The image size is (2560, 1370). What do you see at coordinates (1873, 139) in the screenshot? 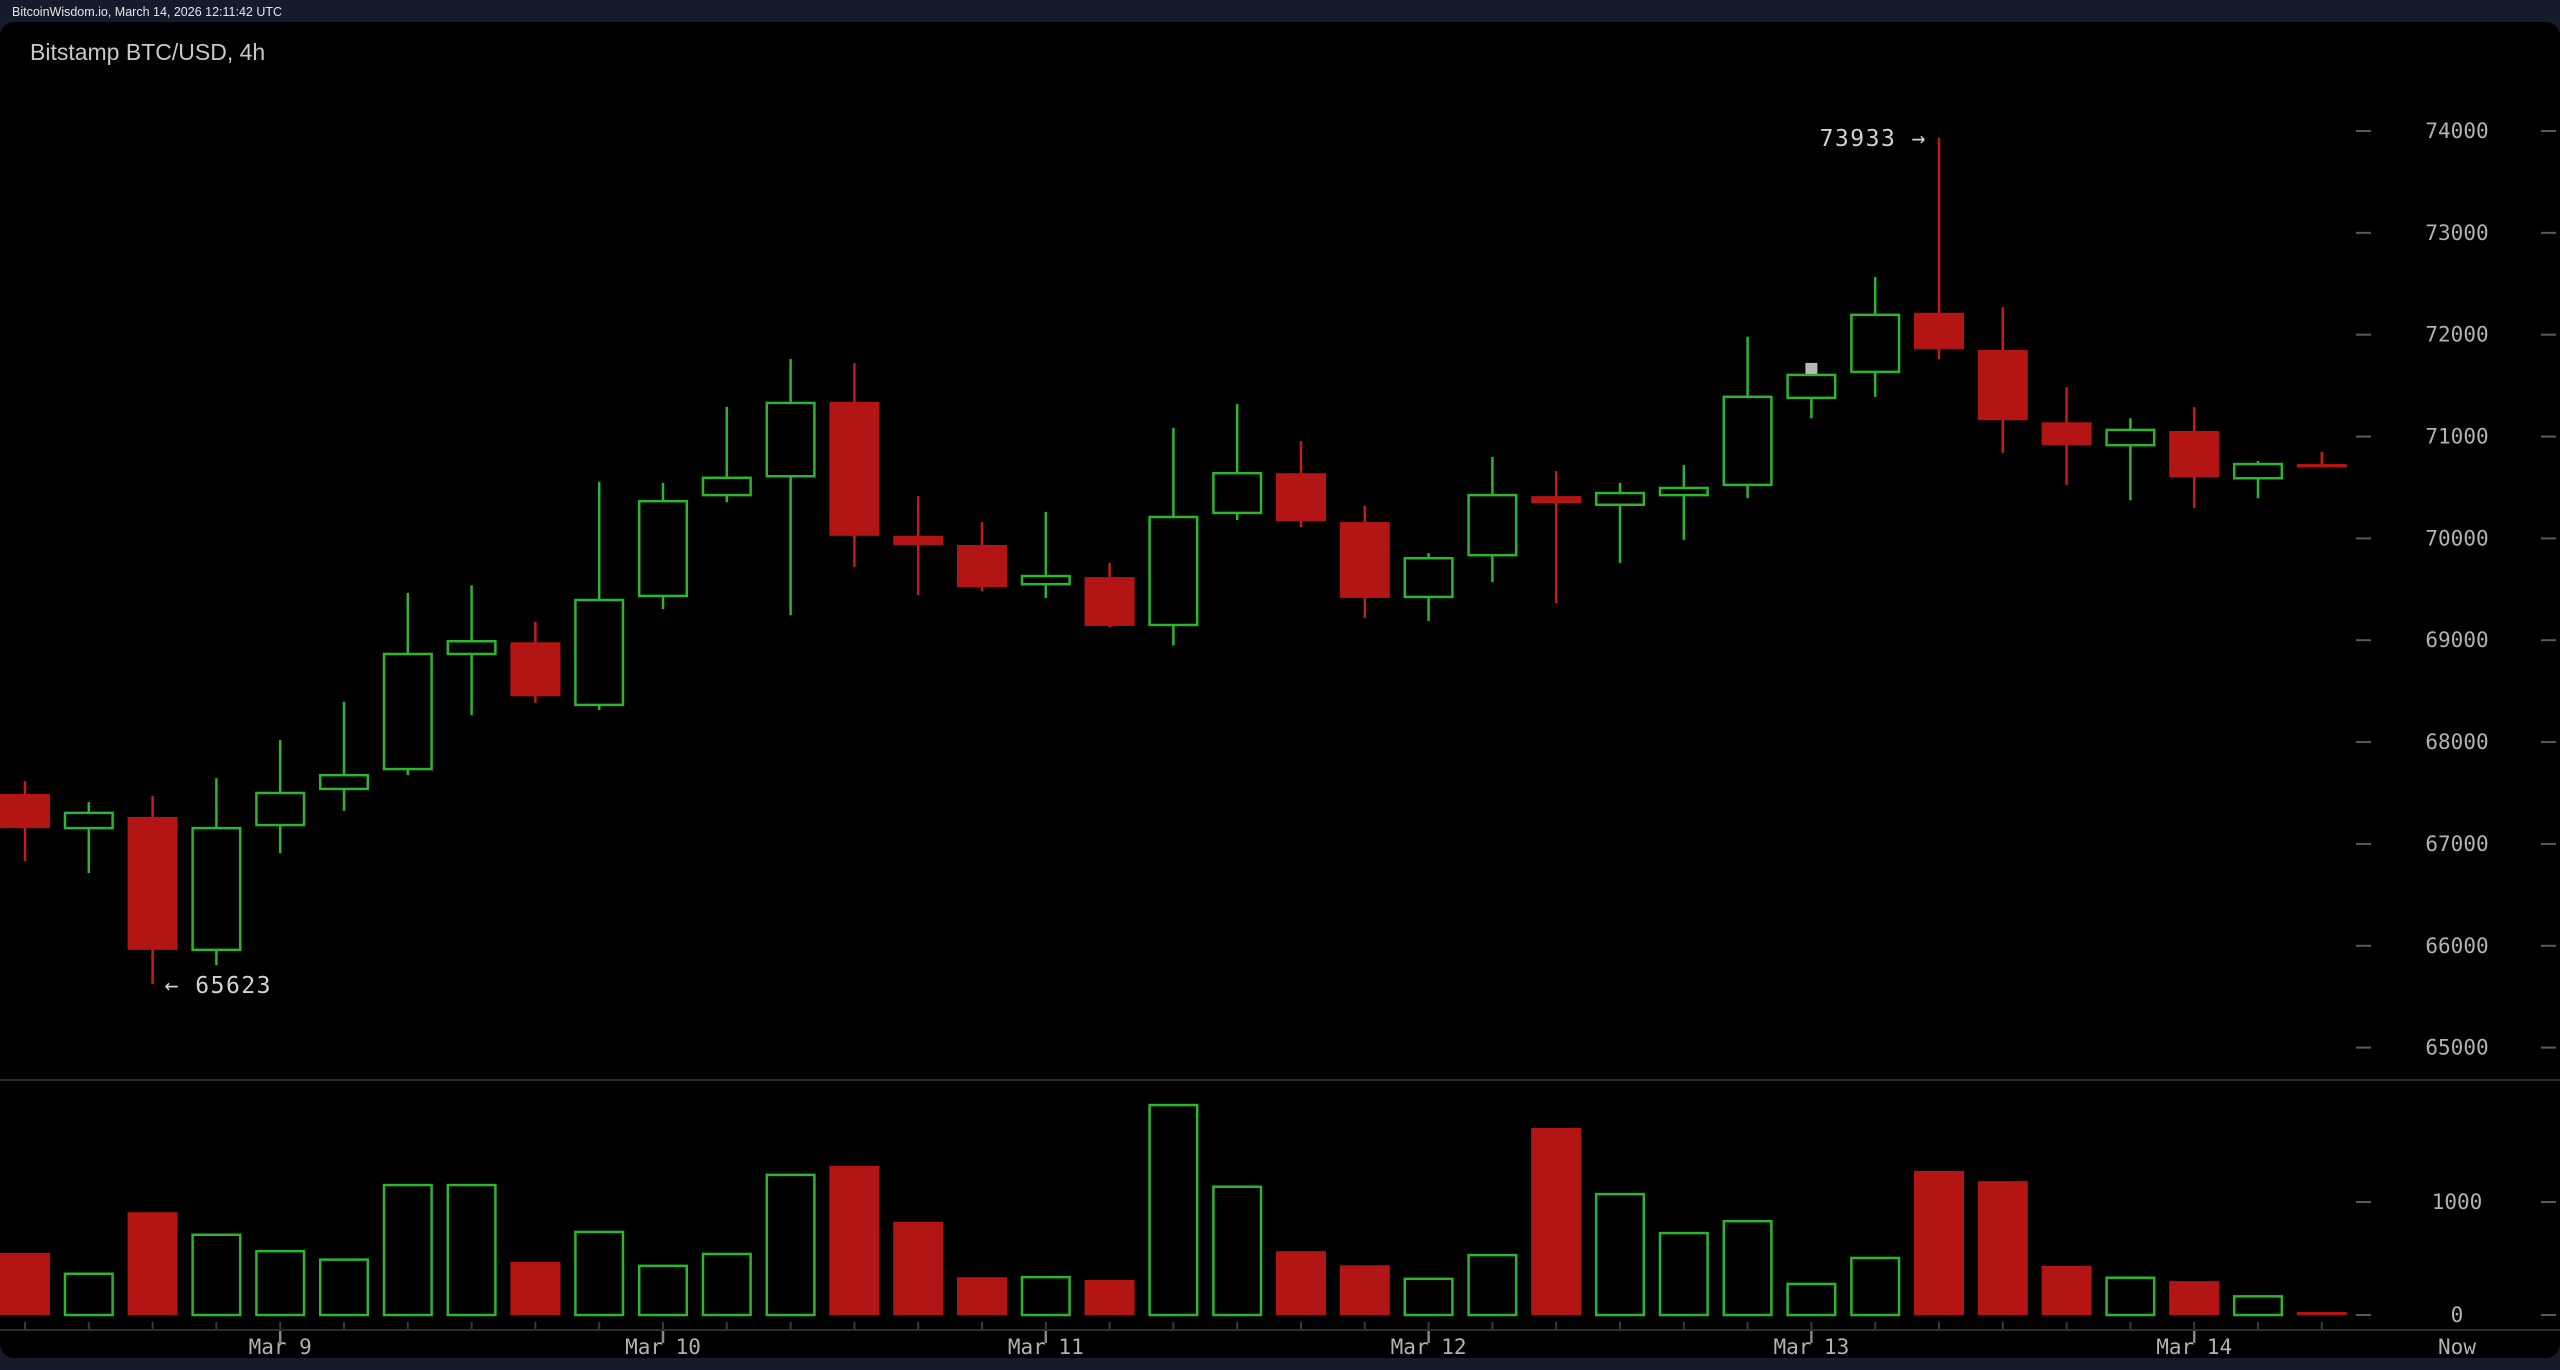
I see `session-high-label: 73933 →` at bounding box center [1873, 139].